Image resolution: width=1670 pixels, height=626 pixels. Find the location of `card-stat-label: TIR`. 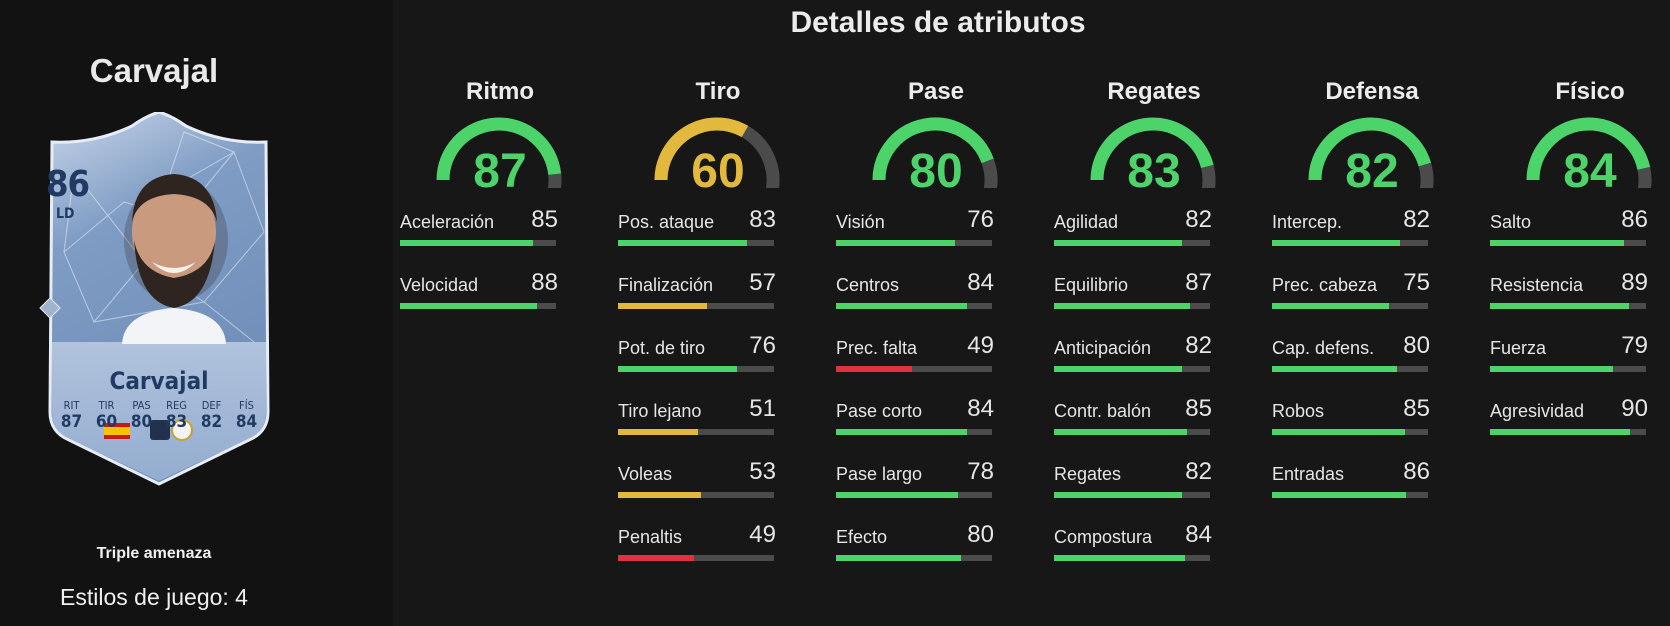

card-stat-label: TIR is located at coordinates (106, 405).